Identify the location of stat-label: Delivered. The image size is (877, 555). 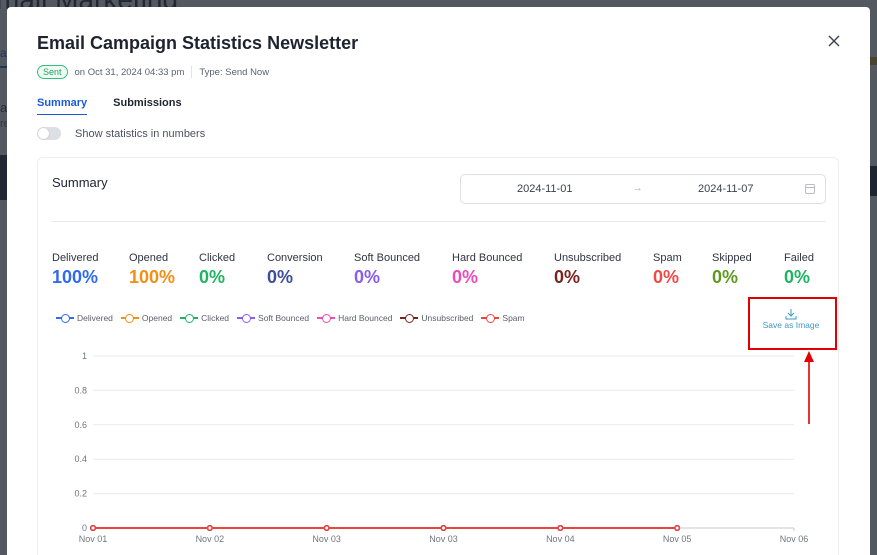
(75, 258).